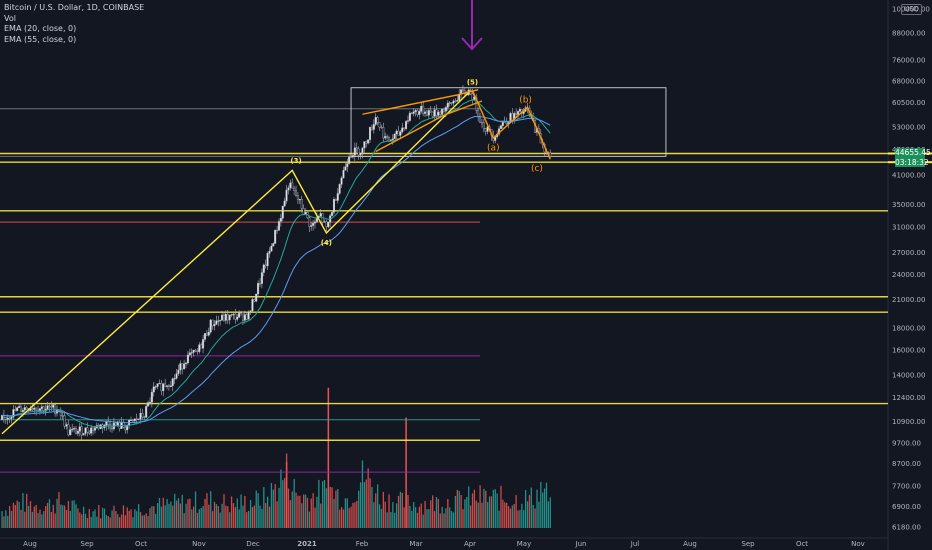  What do you see at coordinates (415, 544) in the screenshot?
I see `time-tick-label: Mar` at bounding box center [415, 544].